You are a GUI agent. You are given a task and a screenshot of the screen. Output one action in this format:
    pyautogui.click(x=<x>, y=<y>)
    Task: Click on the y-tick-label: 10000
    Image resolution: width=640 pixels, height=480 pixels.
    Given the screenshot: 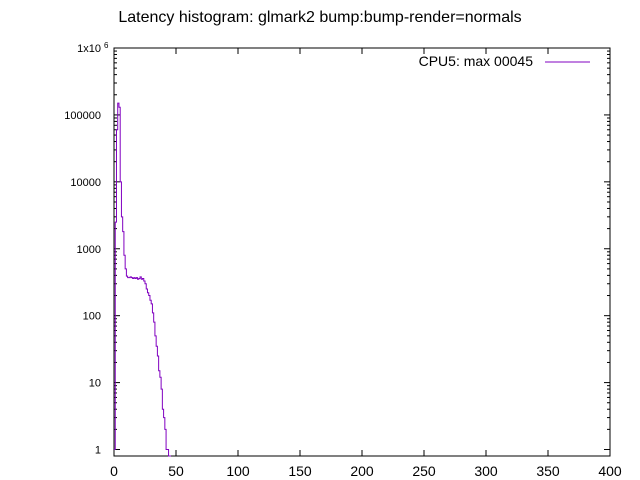 What is the action you would take?
    pyautogui.click(x=85, y=183)
    